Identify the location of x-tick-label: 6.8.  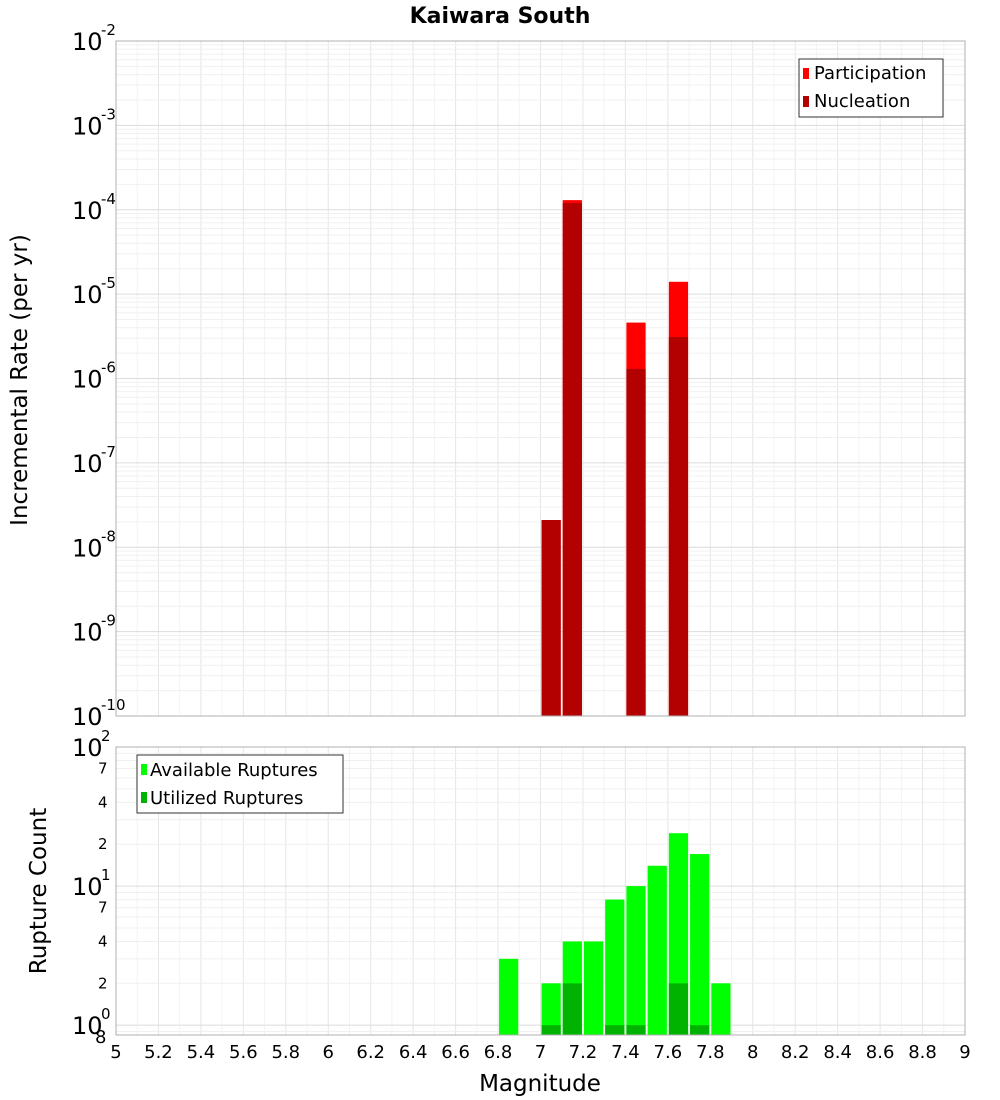
(498, 1052).